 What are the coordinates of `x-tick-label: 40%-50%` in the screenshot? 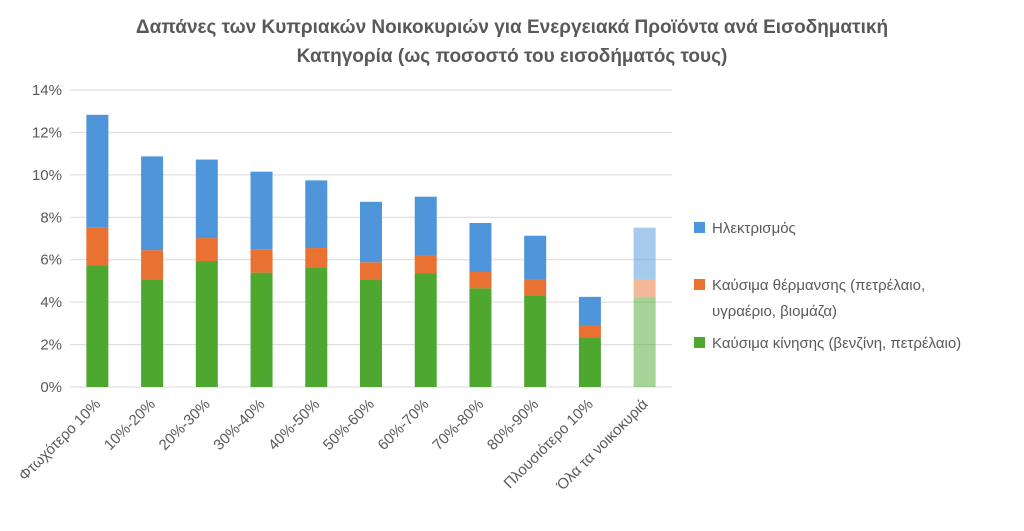 It's located at (294, 425).